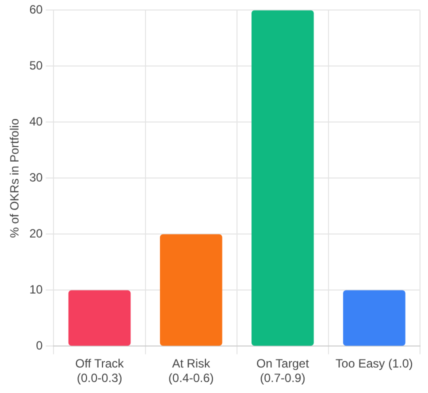 This screenshot has height=393, width=428. I want to click on y-tick-label: 10, so click(36, 289).